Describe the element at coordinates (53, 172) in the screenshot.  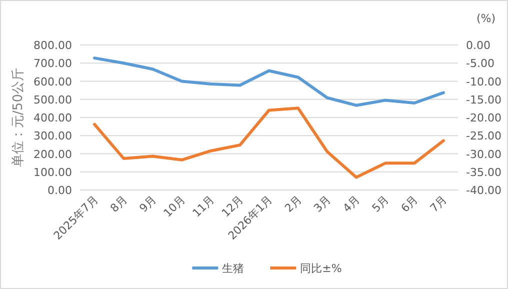
I see `y-tick-label: 100.00` at that location.